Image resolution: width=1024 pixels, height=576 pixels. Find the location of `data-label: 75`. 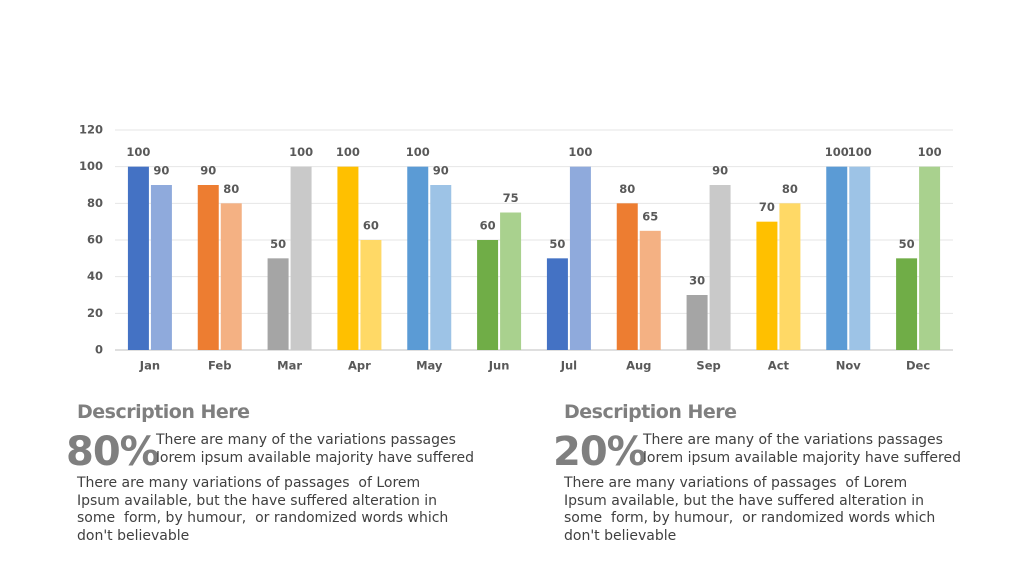

data-label: 75 is located at coordinates (511, 198).